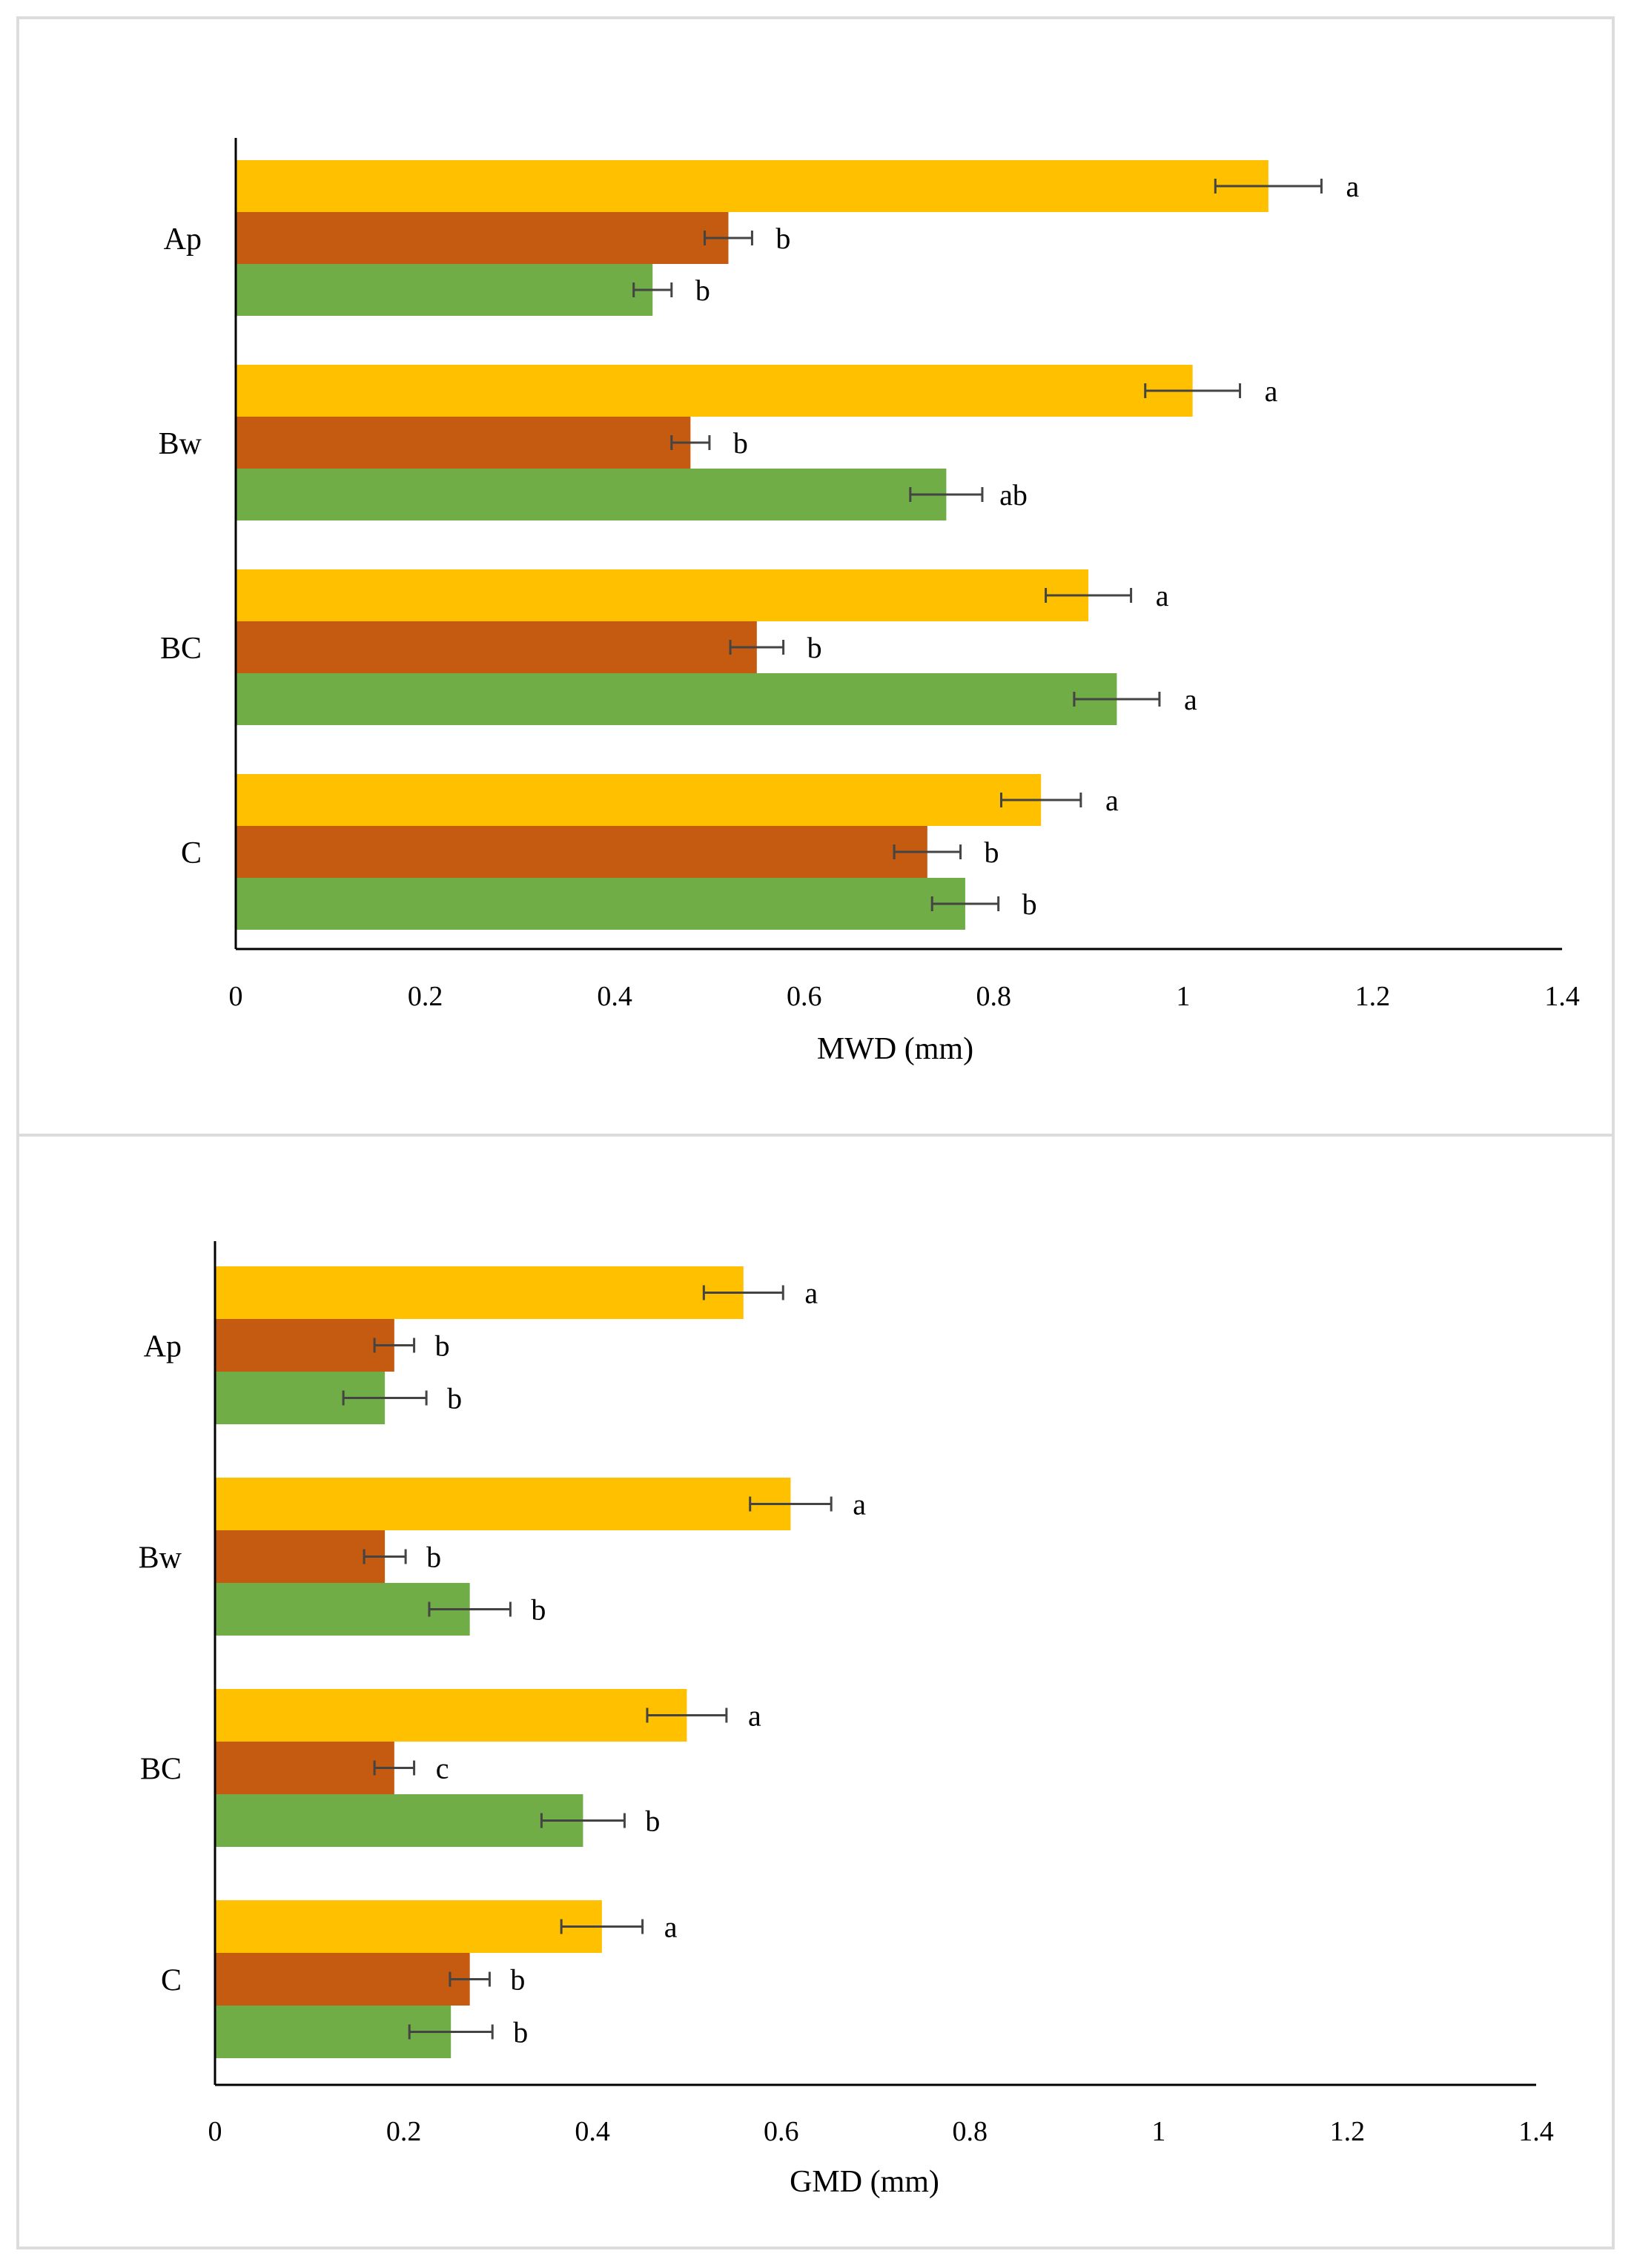 This screenshot has width=1634, height=2268. Describe the element at coordinates (815, 1135) in the screenshot. I see `panel-divider` at that location.